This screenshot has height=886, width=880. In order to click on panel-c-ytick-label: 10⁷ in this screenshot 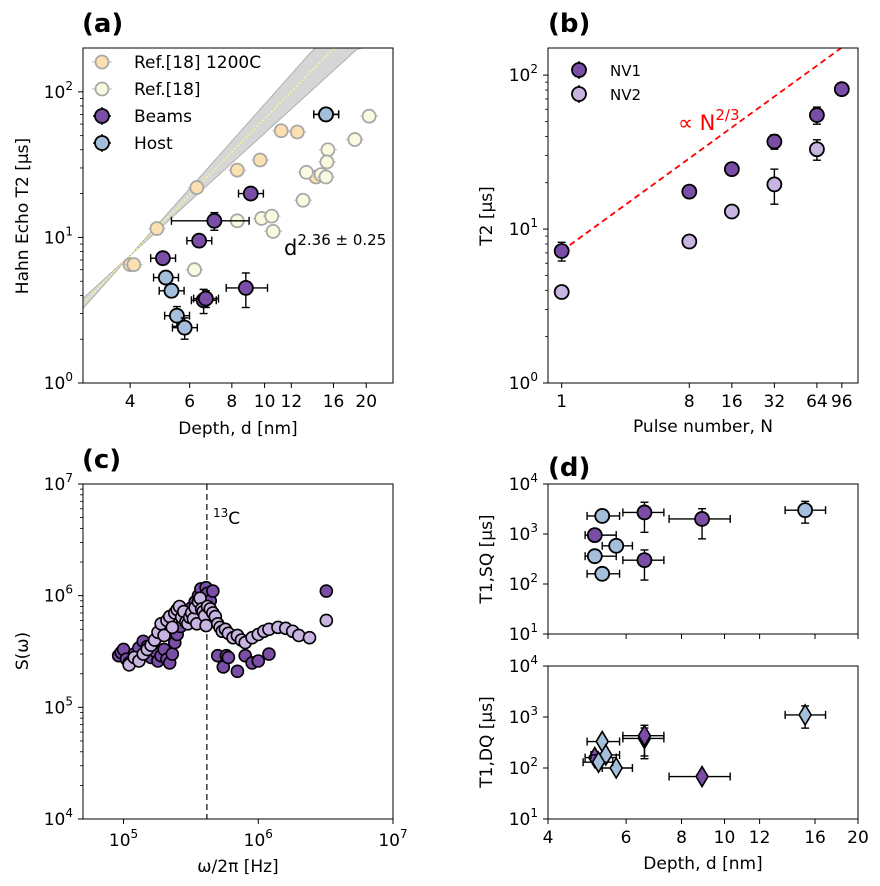, I will do `click(58, 483)`.